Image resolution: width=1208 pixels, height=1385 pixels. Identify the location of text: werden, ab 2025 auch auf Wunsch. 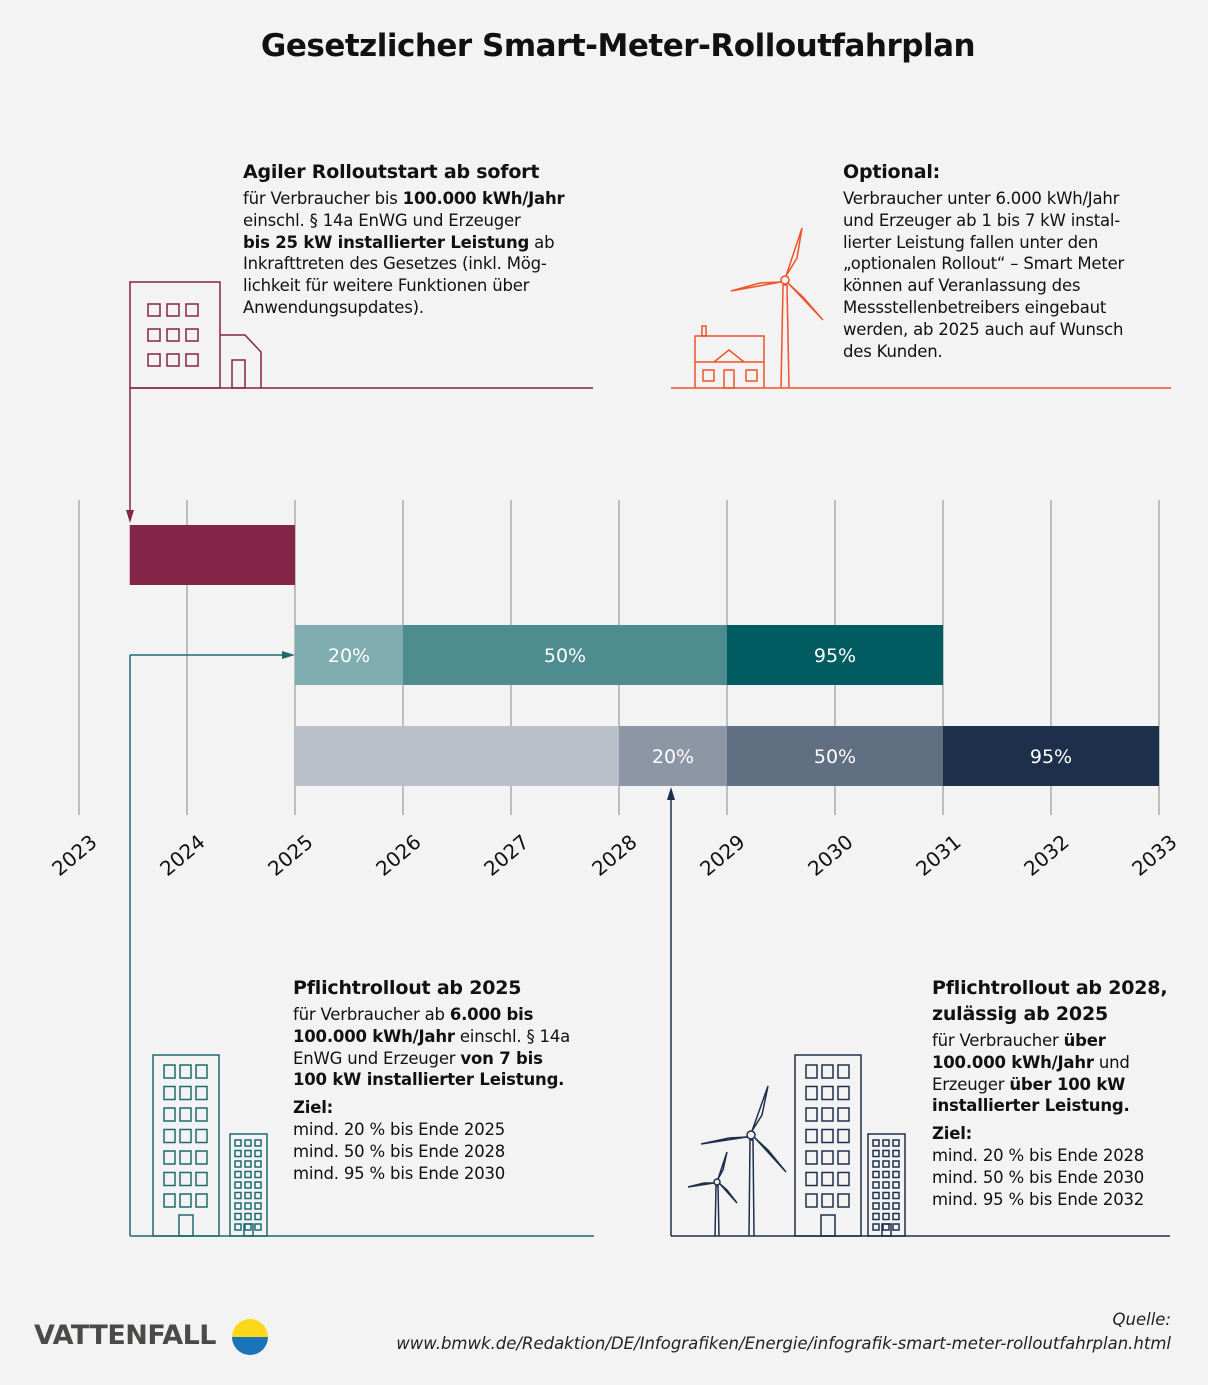
(983, 329).